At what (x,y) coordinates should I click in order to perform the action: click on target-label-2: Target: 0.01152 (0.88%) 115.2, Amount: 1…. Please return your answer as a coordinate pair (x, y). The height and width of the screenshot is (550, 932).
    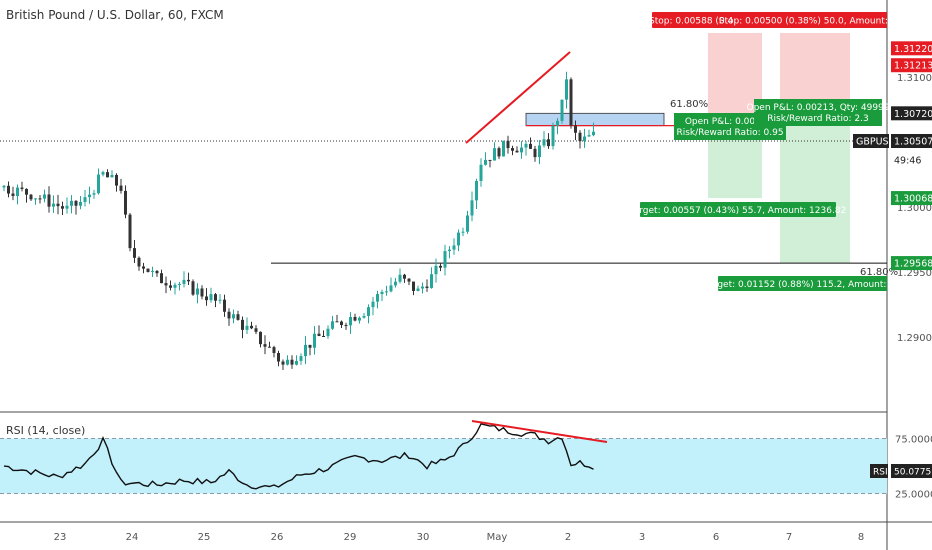
    Looking at the image, I should click on (802, 285).